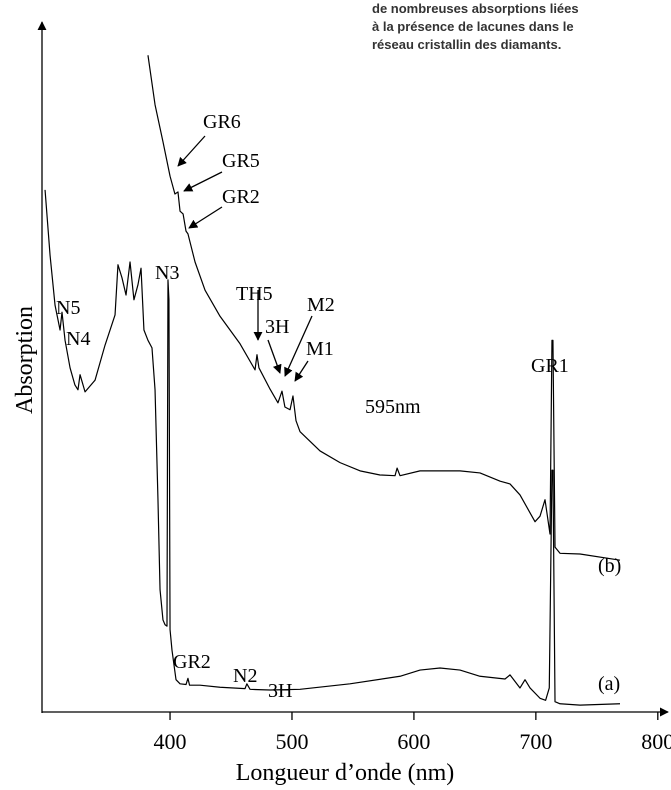 The height and width of the screenshot is (790, 671). What do you see at coordinates (167, 273) in the screenshot?
I see `annotation: N3` at bounding box center [167, 273].